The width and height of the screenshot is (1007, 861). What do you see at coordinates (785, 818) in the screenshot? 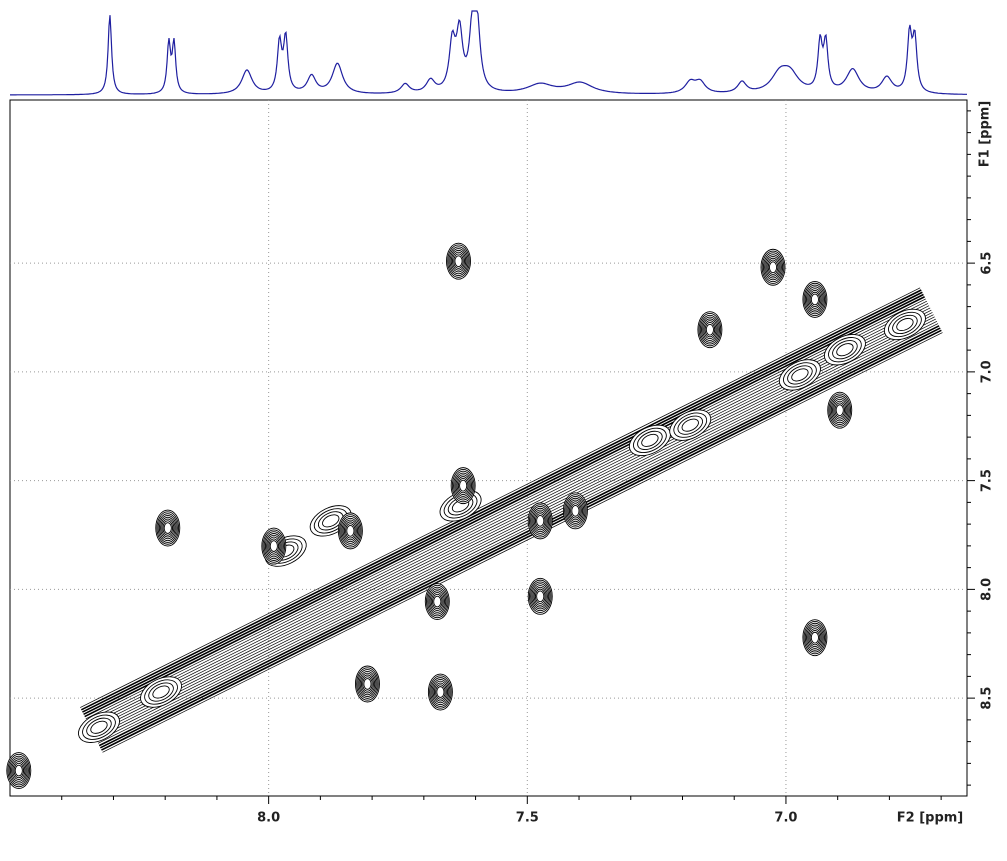
I see `x-tick-label: 7.0` at bounding box center [785, 818].